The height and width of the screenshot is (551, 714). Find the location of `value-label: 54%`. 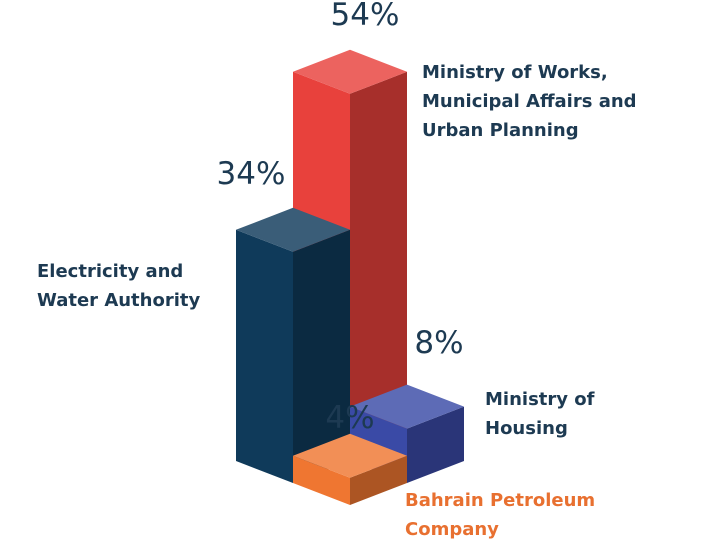

value-label: 54% is located at coordinates (365, 16).